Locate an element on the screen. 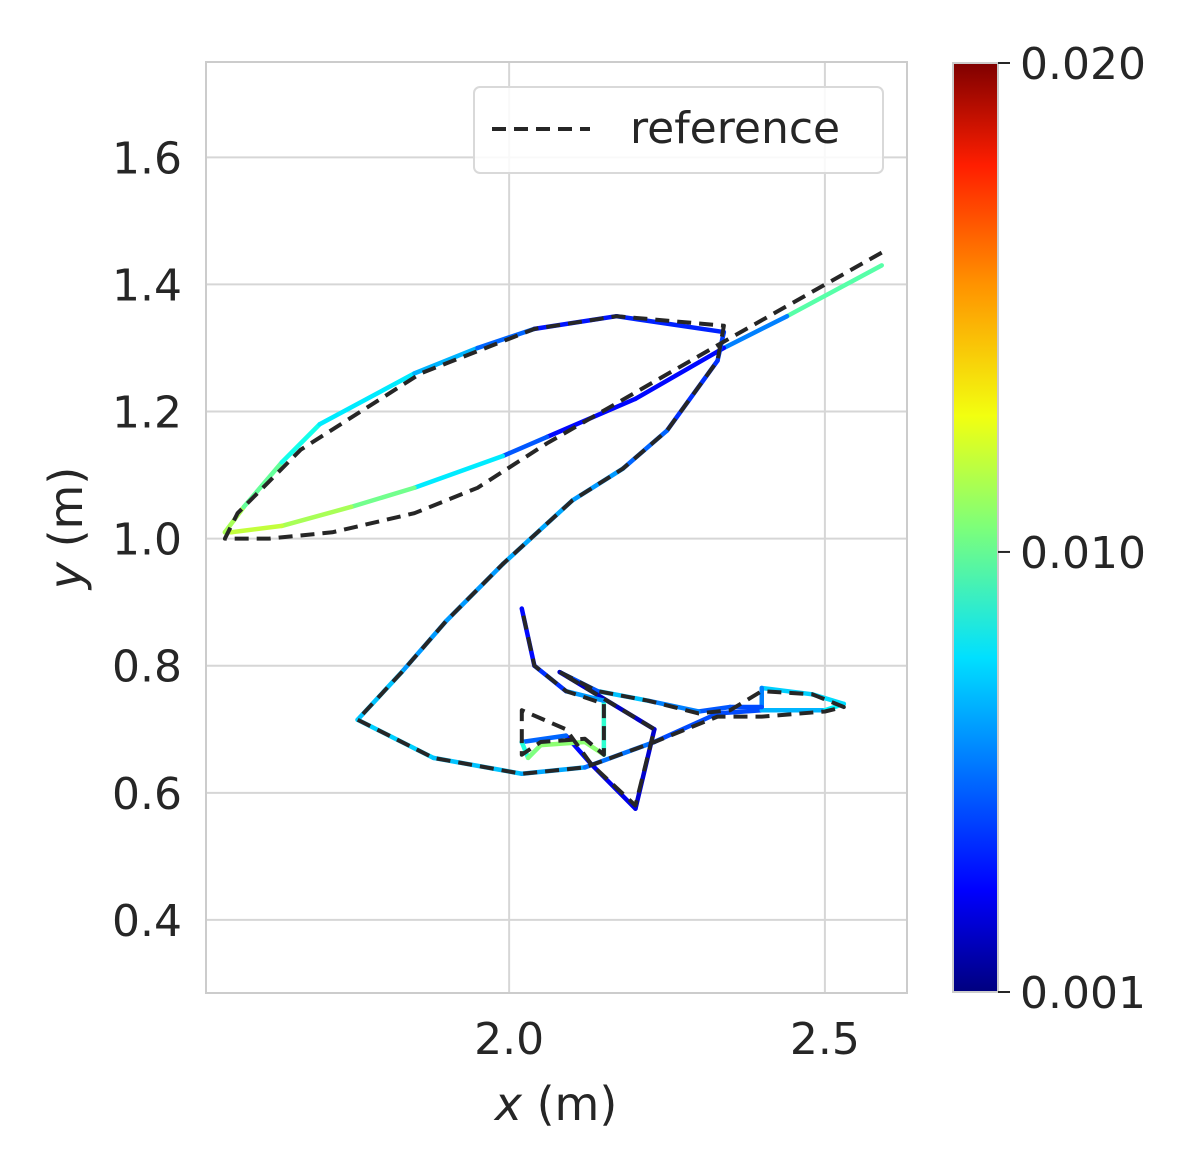 The width and height of the screenshot is (1196, 1167). legend: reference is located at coordinates (678, 130).